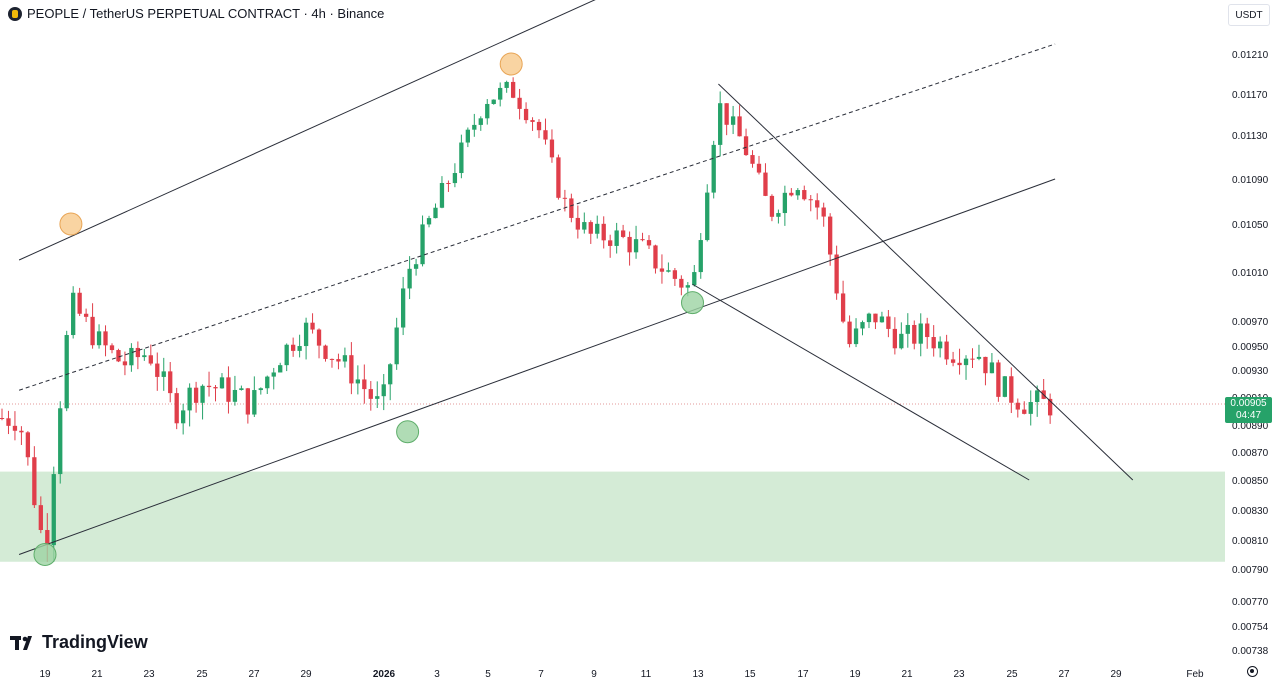 Image resolution: width=1280 pixels, height=682 pixels. I want to click on x-tick-label: 5, so click(488, 674).